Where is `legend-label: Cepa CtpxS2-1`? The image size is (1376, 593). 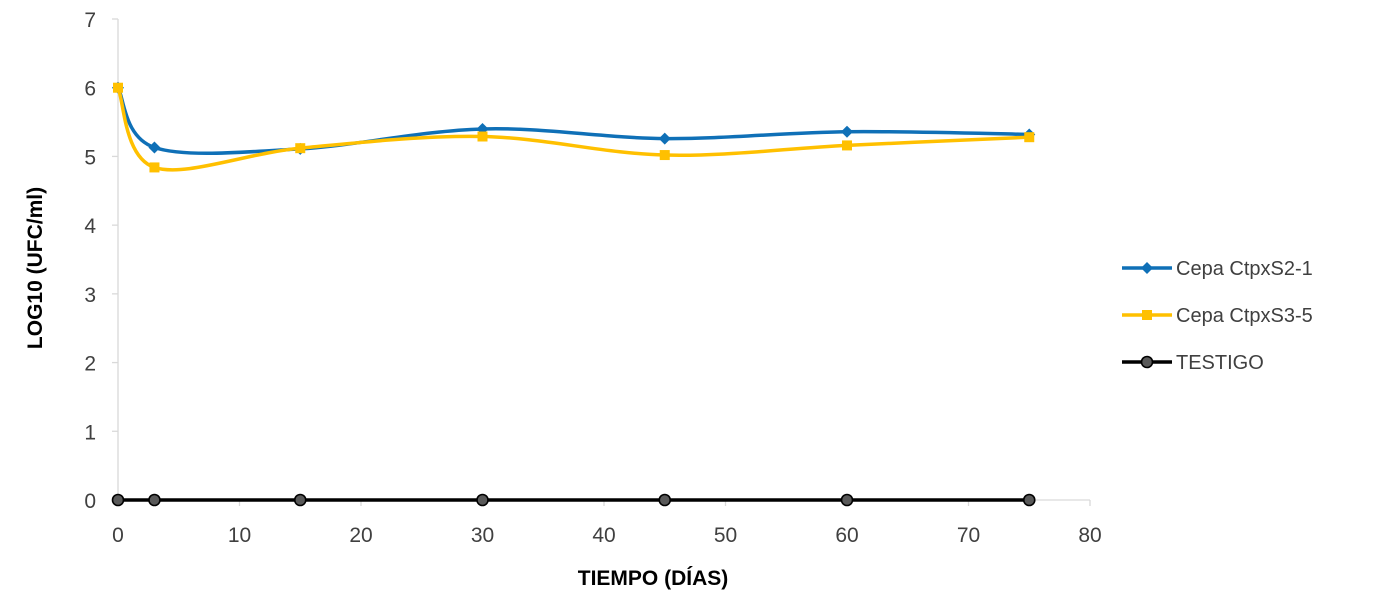
legend-label: Cepa CtpxS2-1 is located at coordinates (1244, 269).